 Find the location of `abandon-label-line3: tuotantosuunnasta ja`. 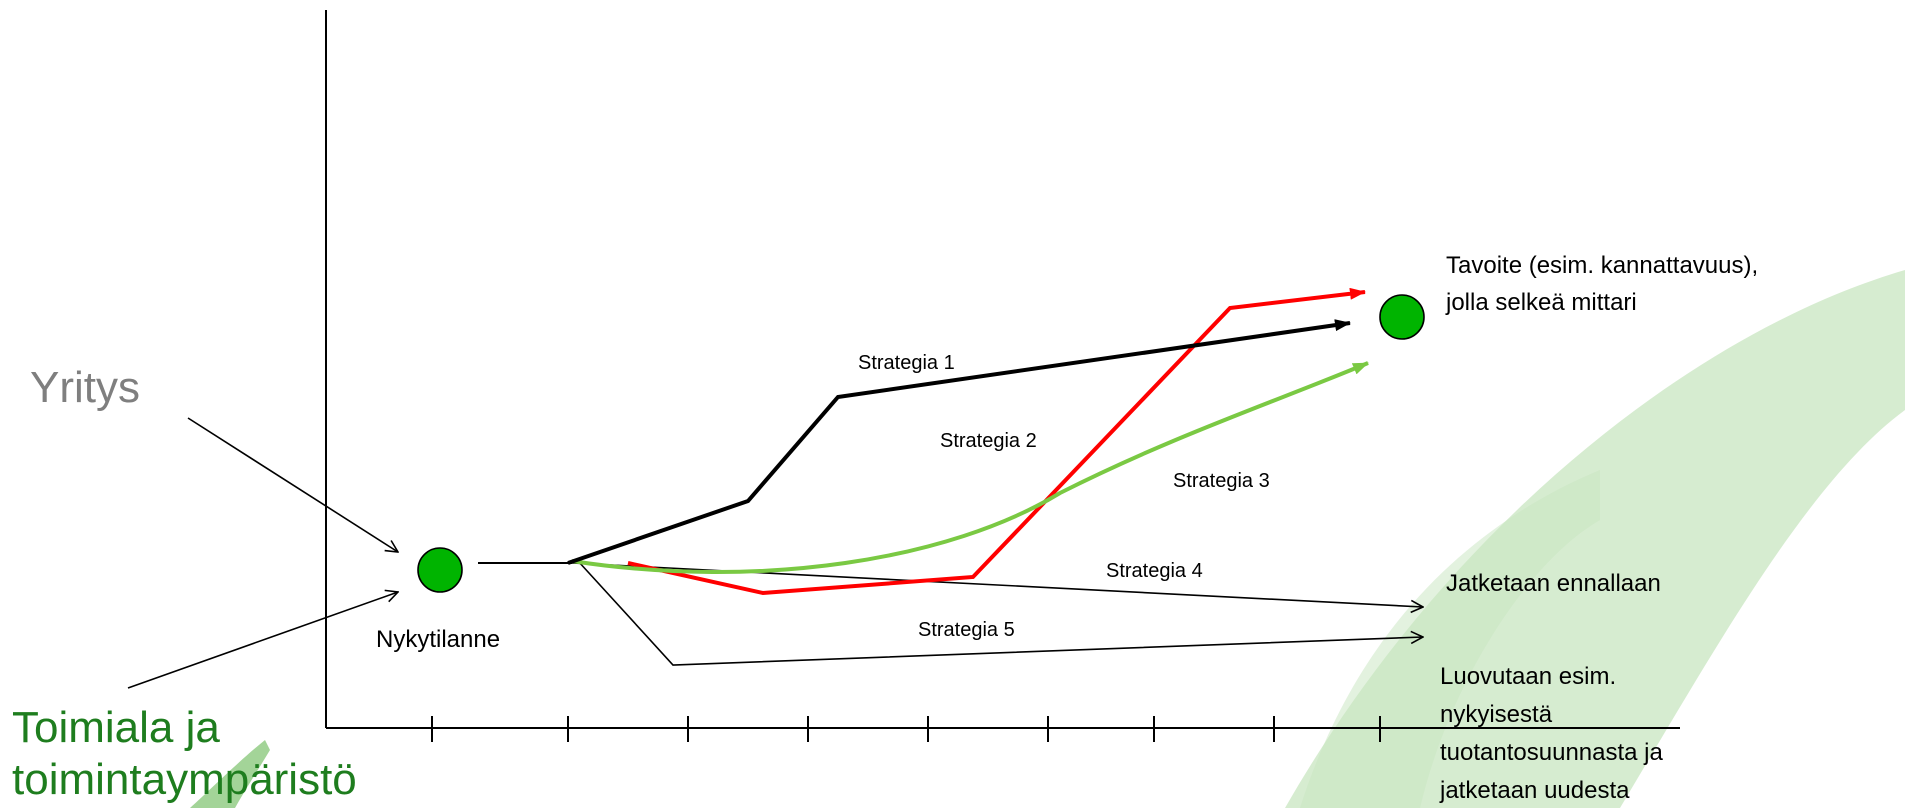

abandon-label-line3: tuotantosuunnasta ja is located at coordinates (1551, 752).